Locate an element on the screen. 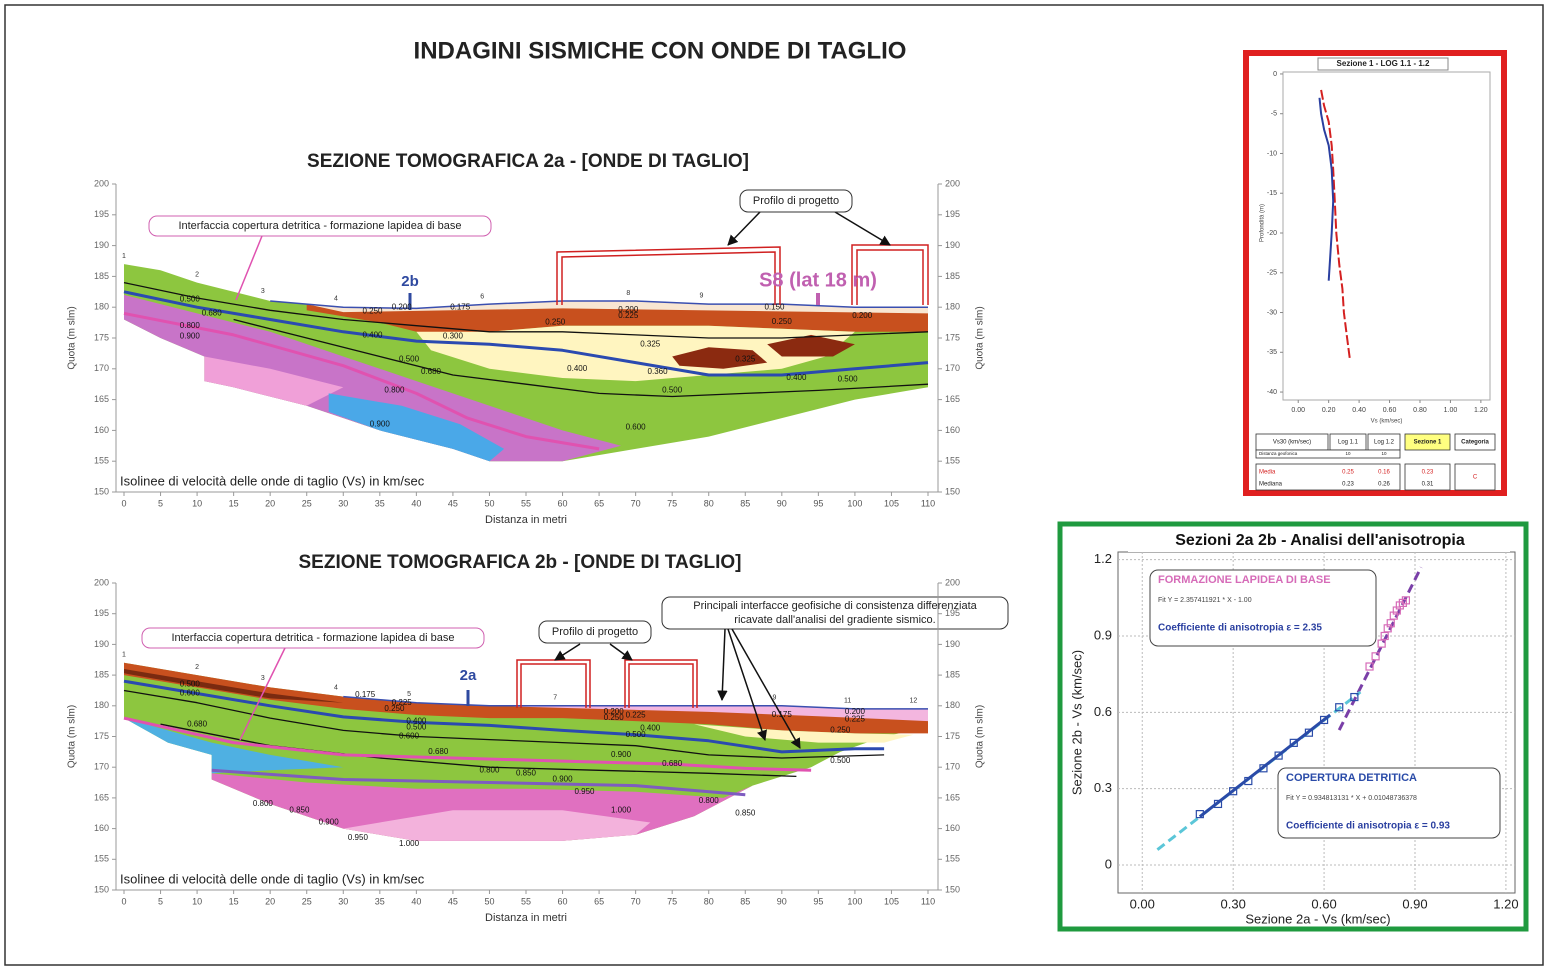 Image resolution: width=1549 pixels, height=971 pixels. anisotropy-coefficient: Coefficiente di anisotropia ε = 2.35 is located at coordinates (1240, 628).